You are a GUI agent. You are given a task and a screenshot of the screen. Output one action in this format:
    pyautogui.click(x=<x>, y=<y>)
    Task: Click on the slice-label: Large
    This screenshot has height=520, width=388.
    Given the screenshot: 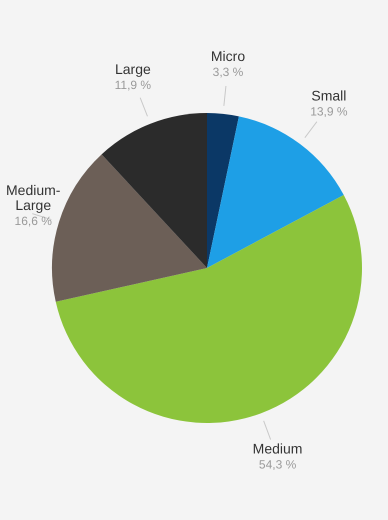 What is the action you would take?
    pyautogui.click(x=132, y=69)
    